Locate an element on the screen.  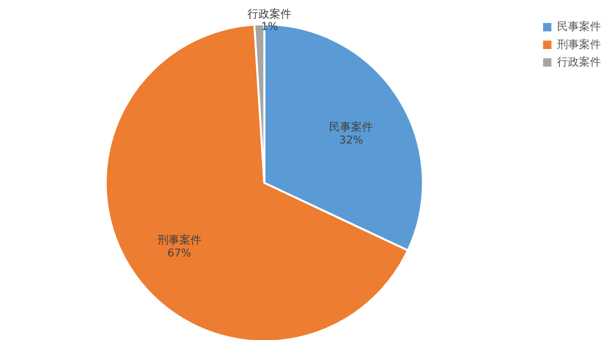
data-label: 32% is located at coordinates (351, 139).